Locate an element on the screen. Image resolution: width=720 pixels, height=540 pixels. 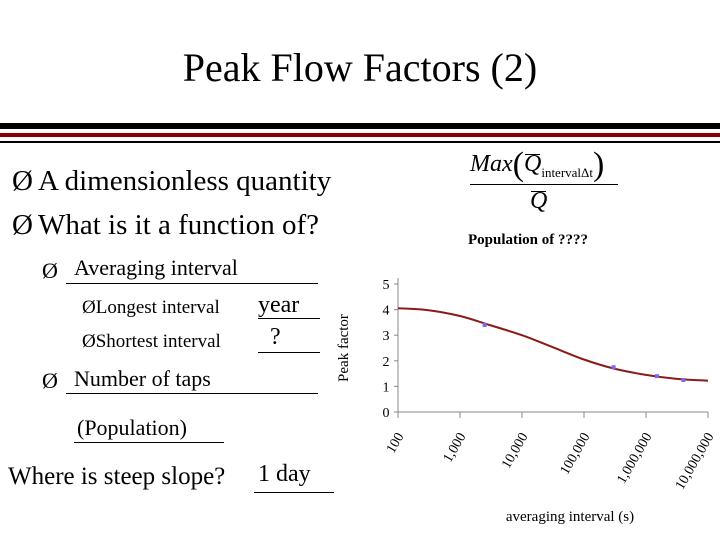
x-tick-label: 1,000 is located at coordinates (455, 448).